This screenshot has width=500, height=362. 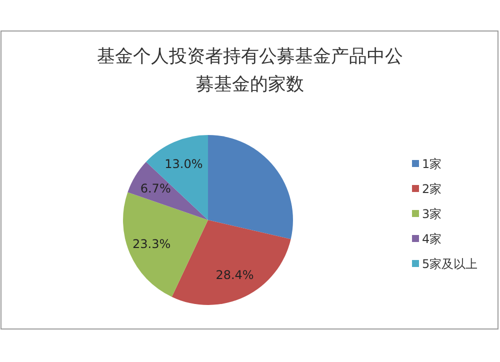 I want to click on legend-label: 4家, so click(x=432, y=239).